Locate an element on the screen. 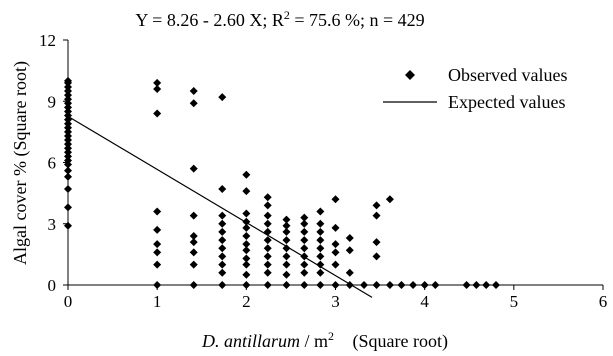  x-tick-label: 0 is located at coordinates (68, 301).